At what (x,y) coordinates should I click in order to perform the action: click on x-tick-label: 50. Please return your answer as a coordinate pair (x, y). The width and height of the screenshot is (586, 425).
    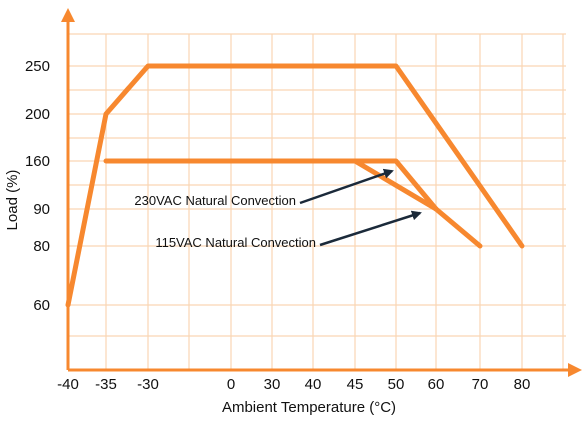
    Looking at the image, I should click on (396, 384).